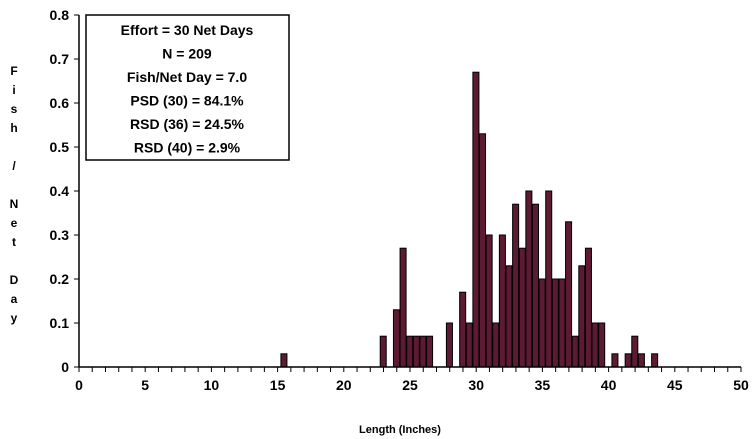 Image resolution: width=752 pixels, height=439 pixels. What do you see at coordinates (187, 54) in the screenshot?
I see `stats-line: N = 209` at bounding box center [187, 54].